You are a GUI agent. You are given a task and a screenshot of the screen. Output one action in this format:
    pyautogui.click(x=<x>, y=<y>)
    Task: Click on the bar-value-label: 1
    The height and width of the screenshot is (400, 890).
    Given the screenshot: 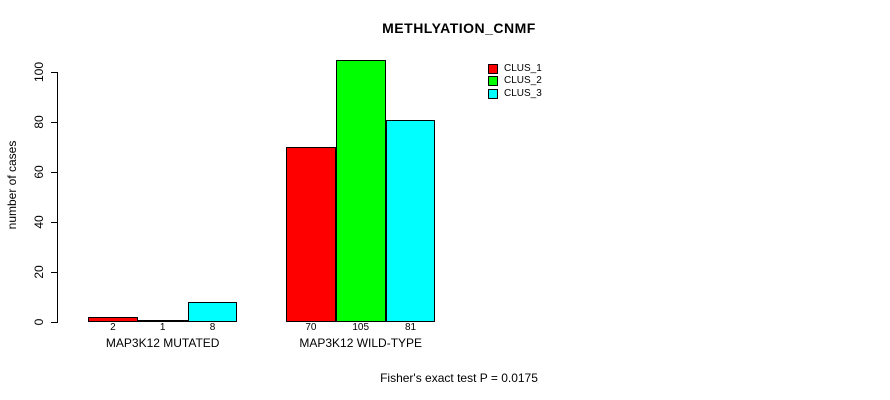 What is the action you would take?
    pyautogui.click(x=162, y=327)
    